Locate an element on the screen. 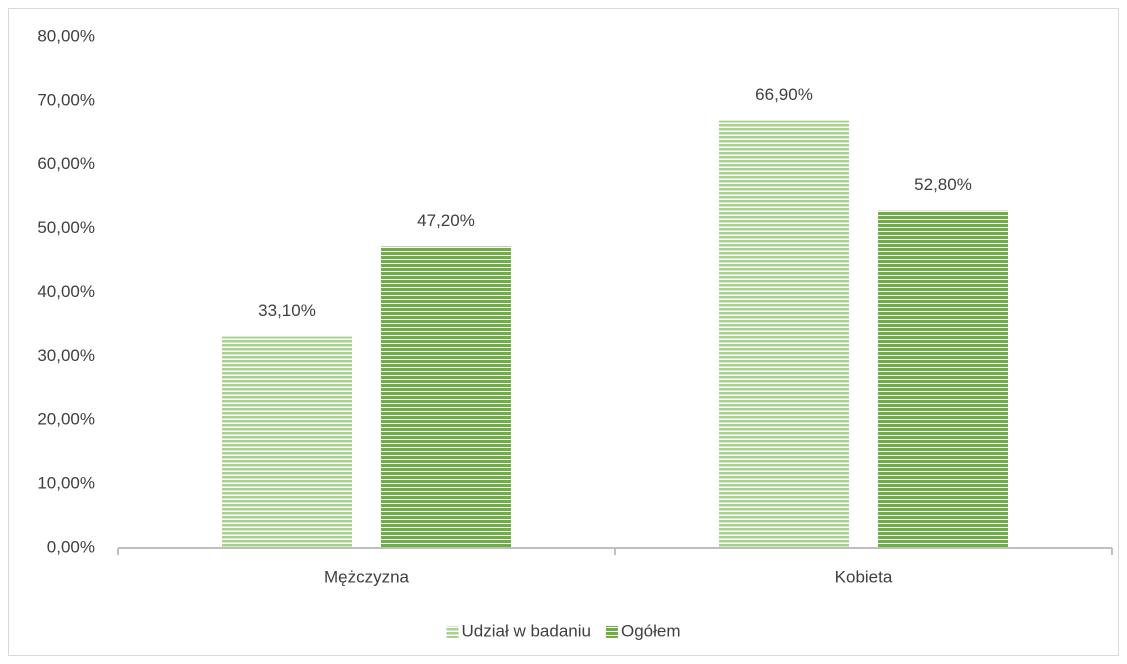 The width and height of the screenshot is (1127, 664). y-tick-label: 70,00% is located at coordinates (66, 99).